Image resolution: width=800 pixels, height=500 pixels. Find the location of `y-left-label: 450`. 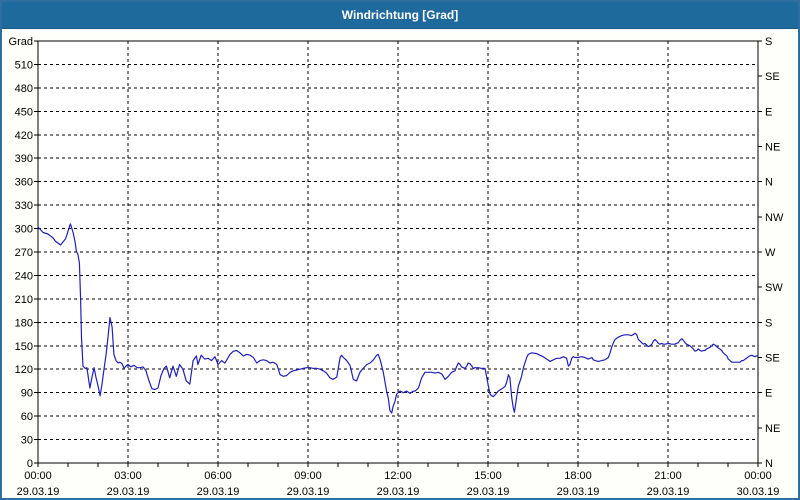

y-left-label: 450 is located at coordinates (24, 112).